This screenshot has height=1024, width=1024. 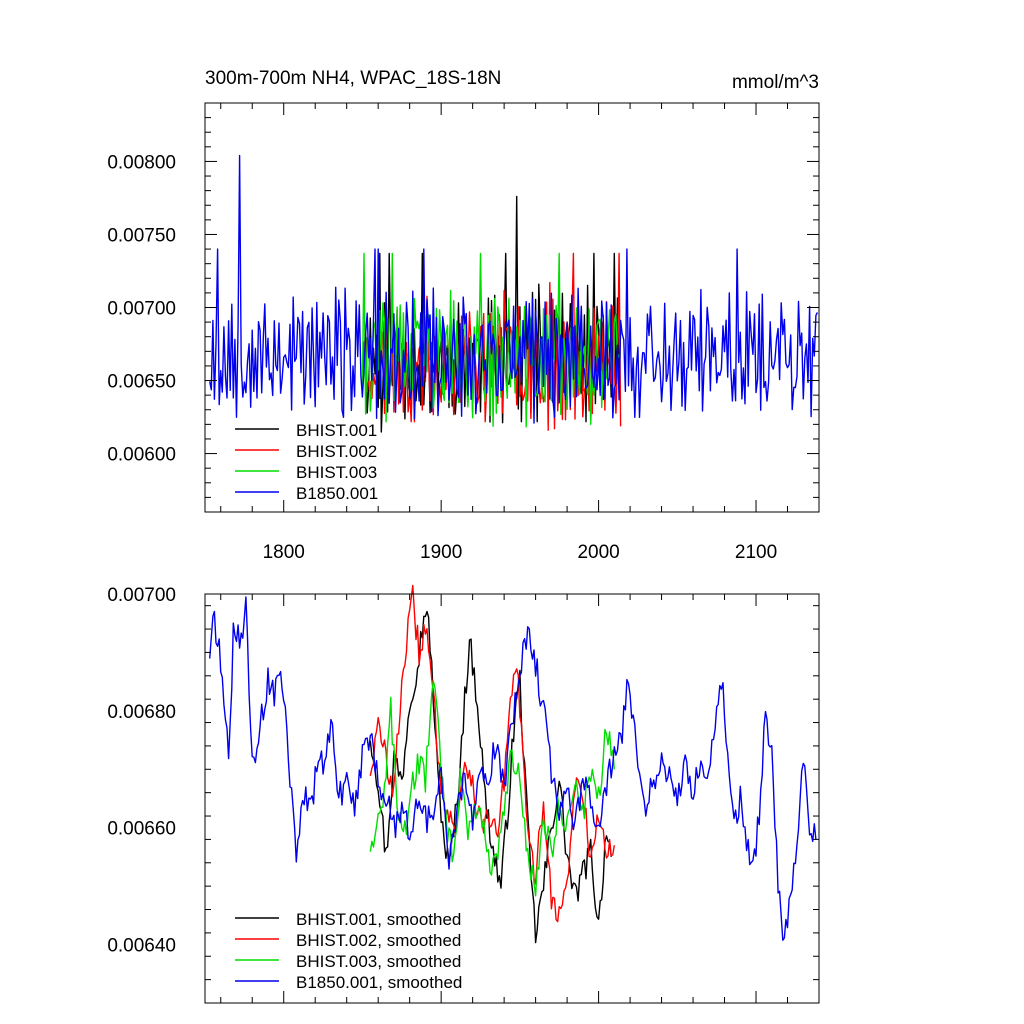 What do you see at coordinates (775, 82) in the screenshot?
I see `top-units: mmol/m^3` at bounding box center [775, 82].